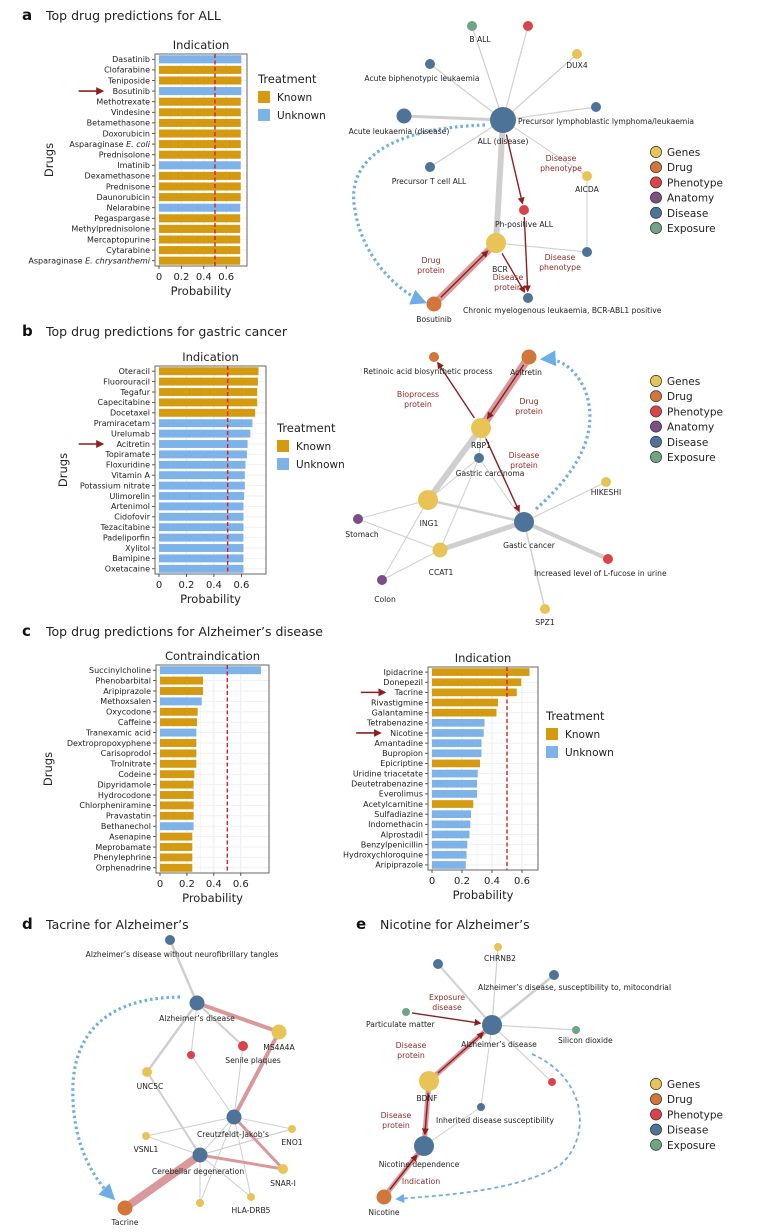  I want to click on node-label: Precursor T cell ALL, so click(429, 181).